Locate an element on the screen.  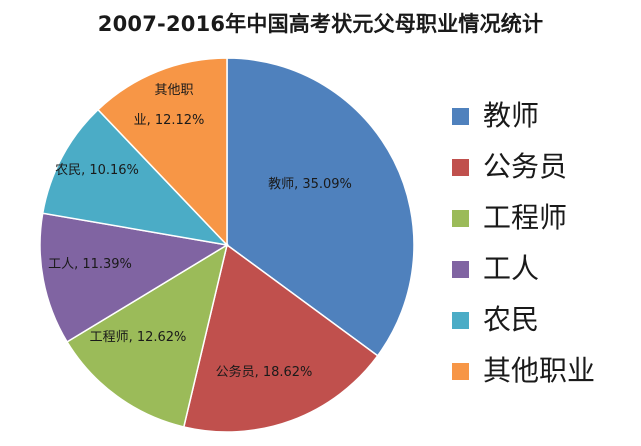
slice-label-line: 教师, 35.09% is located at coordinates (310, 184).